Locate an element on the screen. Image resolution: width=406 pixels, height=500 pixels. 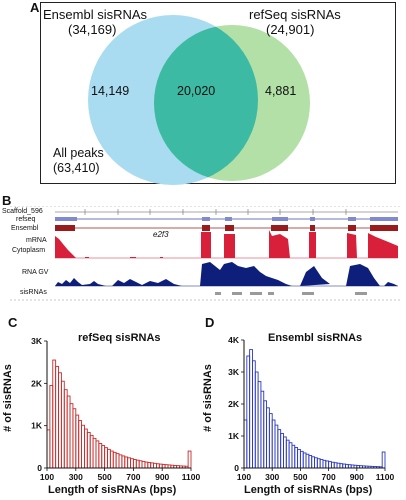
venn-all-peaks-count: (63,410) is located at coordinates (76, 168).